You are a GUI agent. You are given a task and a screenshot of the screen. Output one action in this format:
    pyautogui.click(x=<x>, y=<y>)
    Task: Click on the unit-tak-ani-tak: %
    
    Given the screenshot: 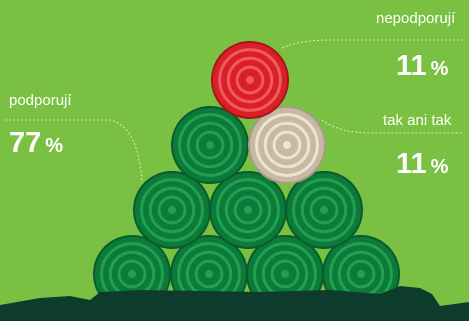 What is the action you would take?
    pyautogui.click(x=439, y=167)
    